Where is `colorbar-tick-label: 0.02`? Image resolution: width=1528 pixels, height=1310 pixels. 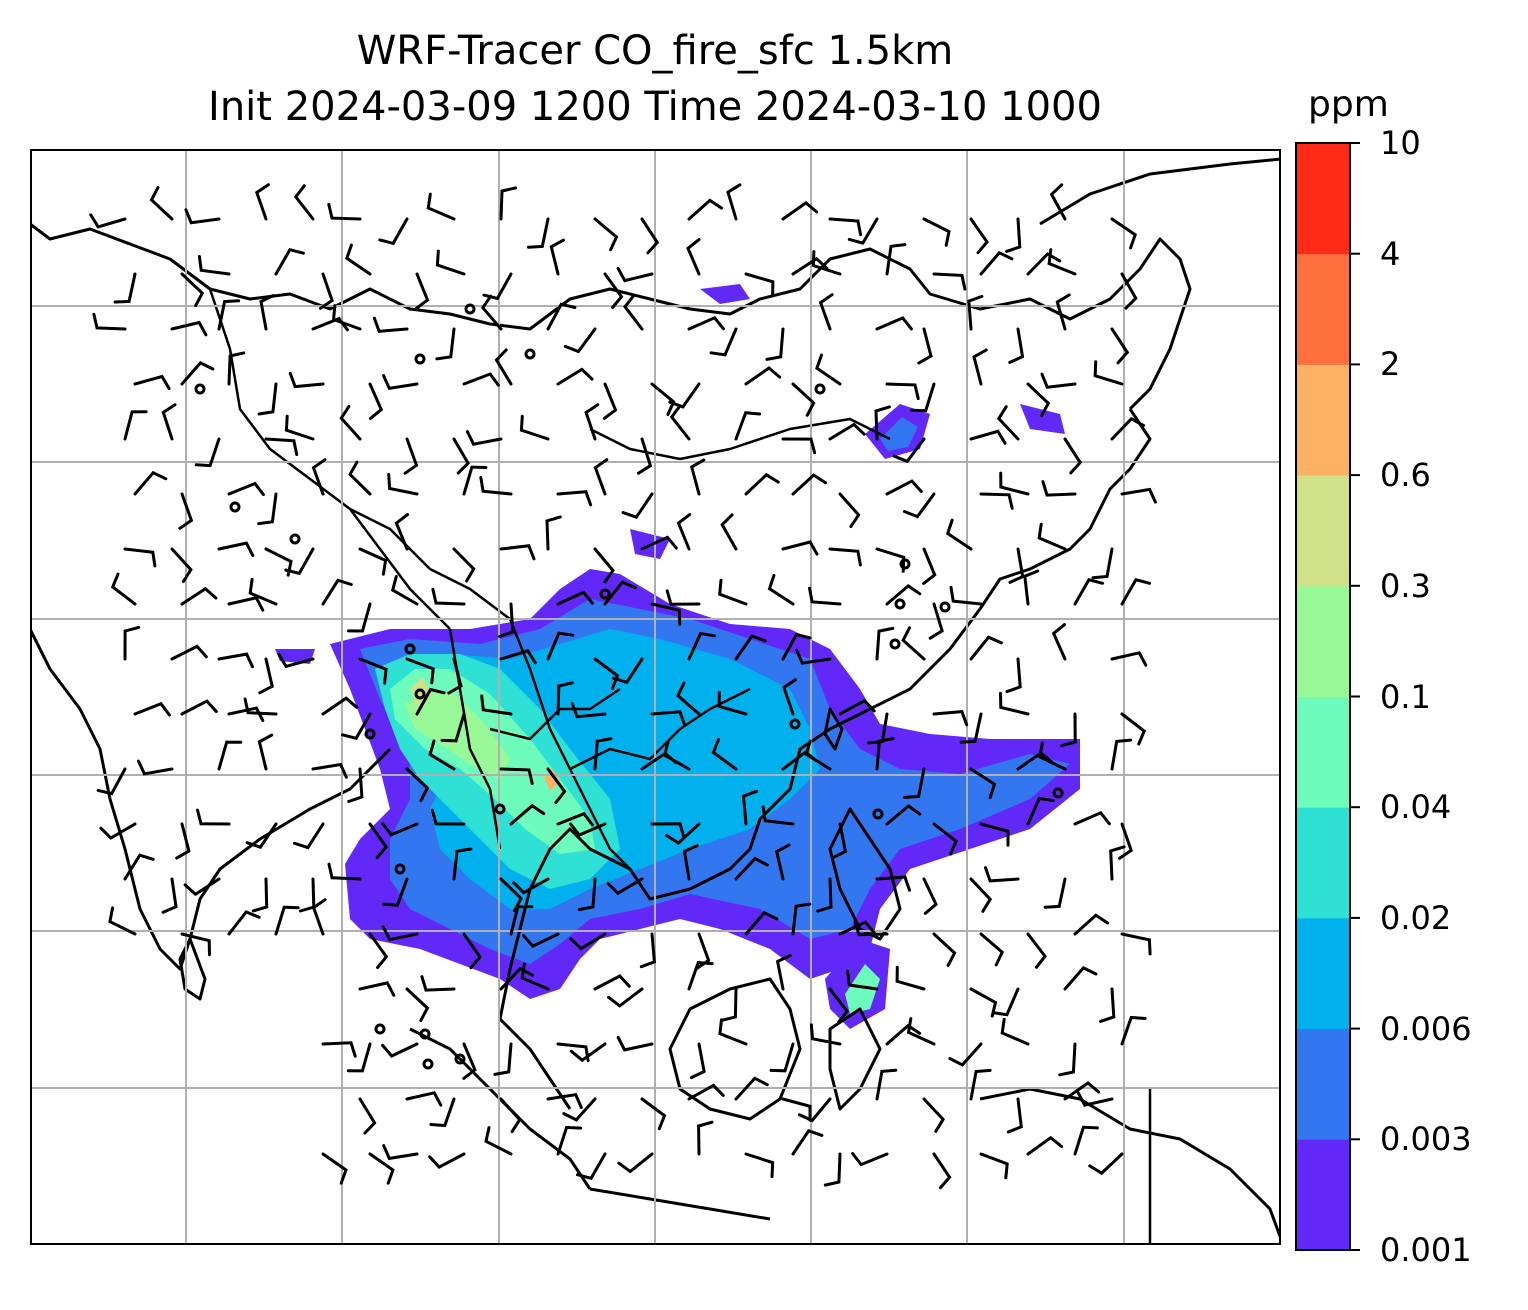 colorbar-tick-label: 0.02 is located at coordinates (1416, 917).